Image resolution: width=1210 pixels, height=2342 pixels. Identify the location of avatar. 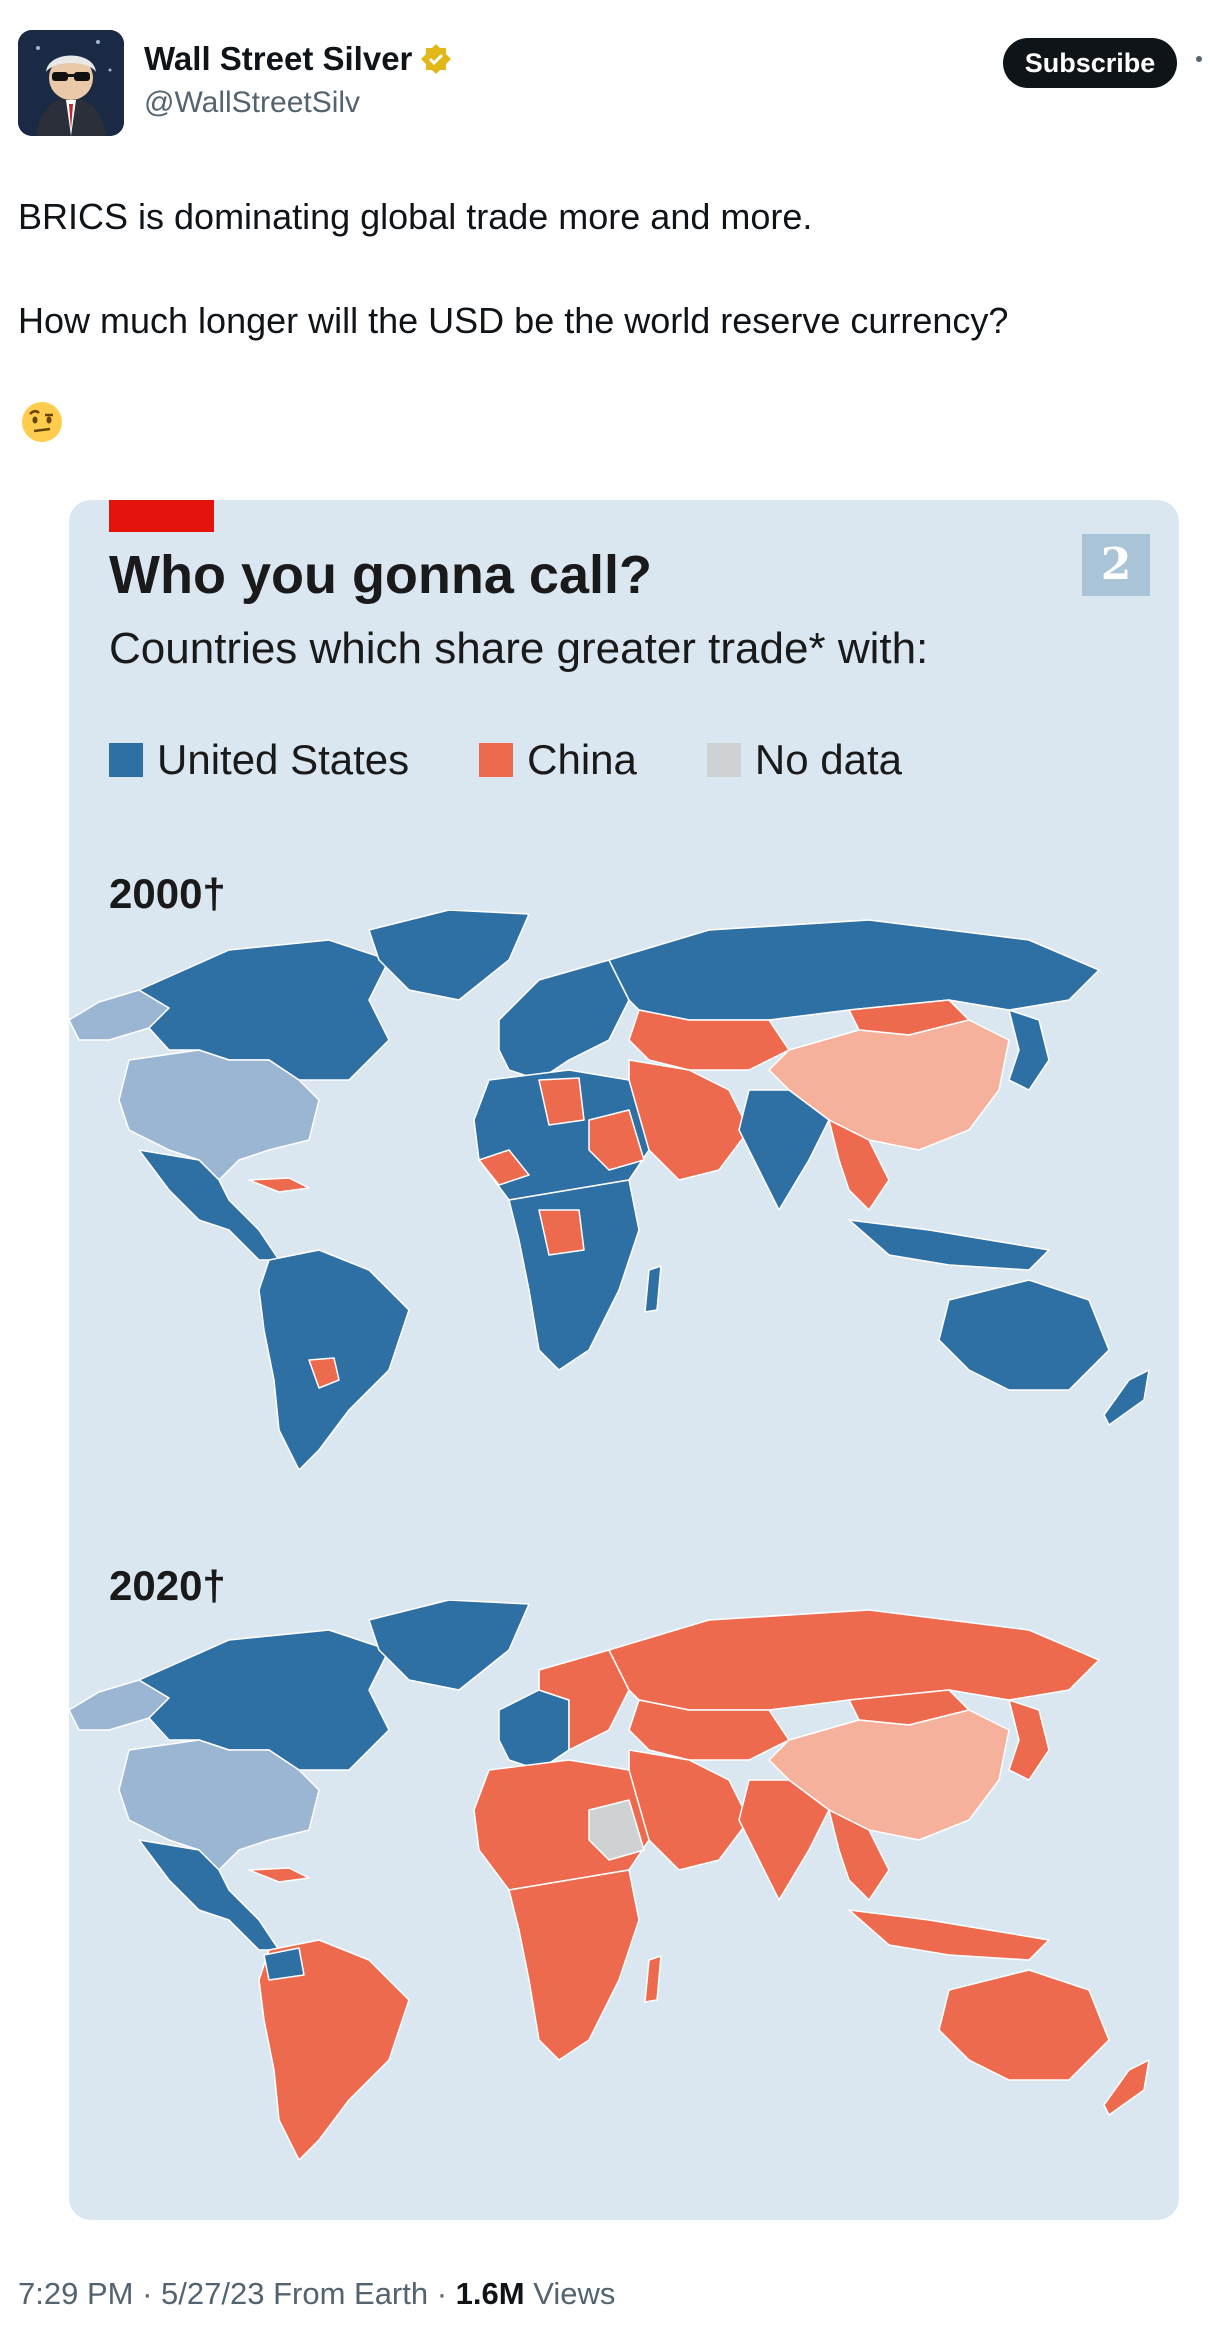
(71, 83).